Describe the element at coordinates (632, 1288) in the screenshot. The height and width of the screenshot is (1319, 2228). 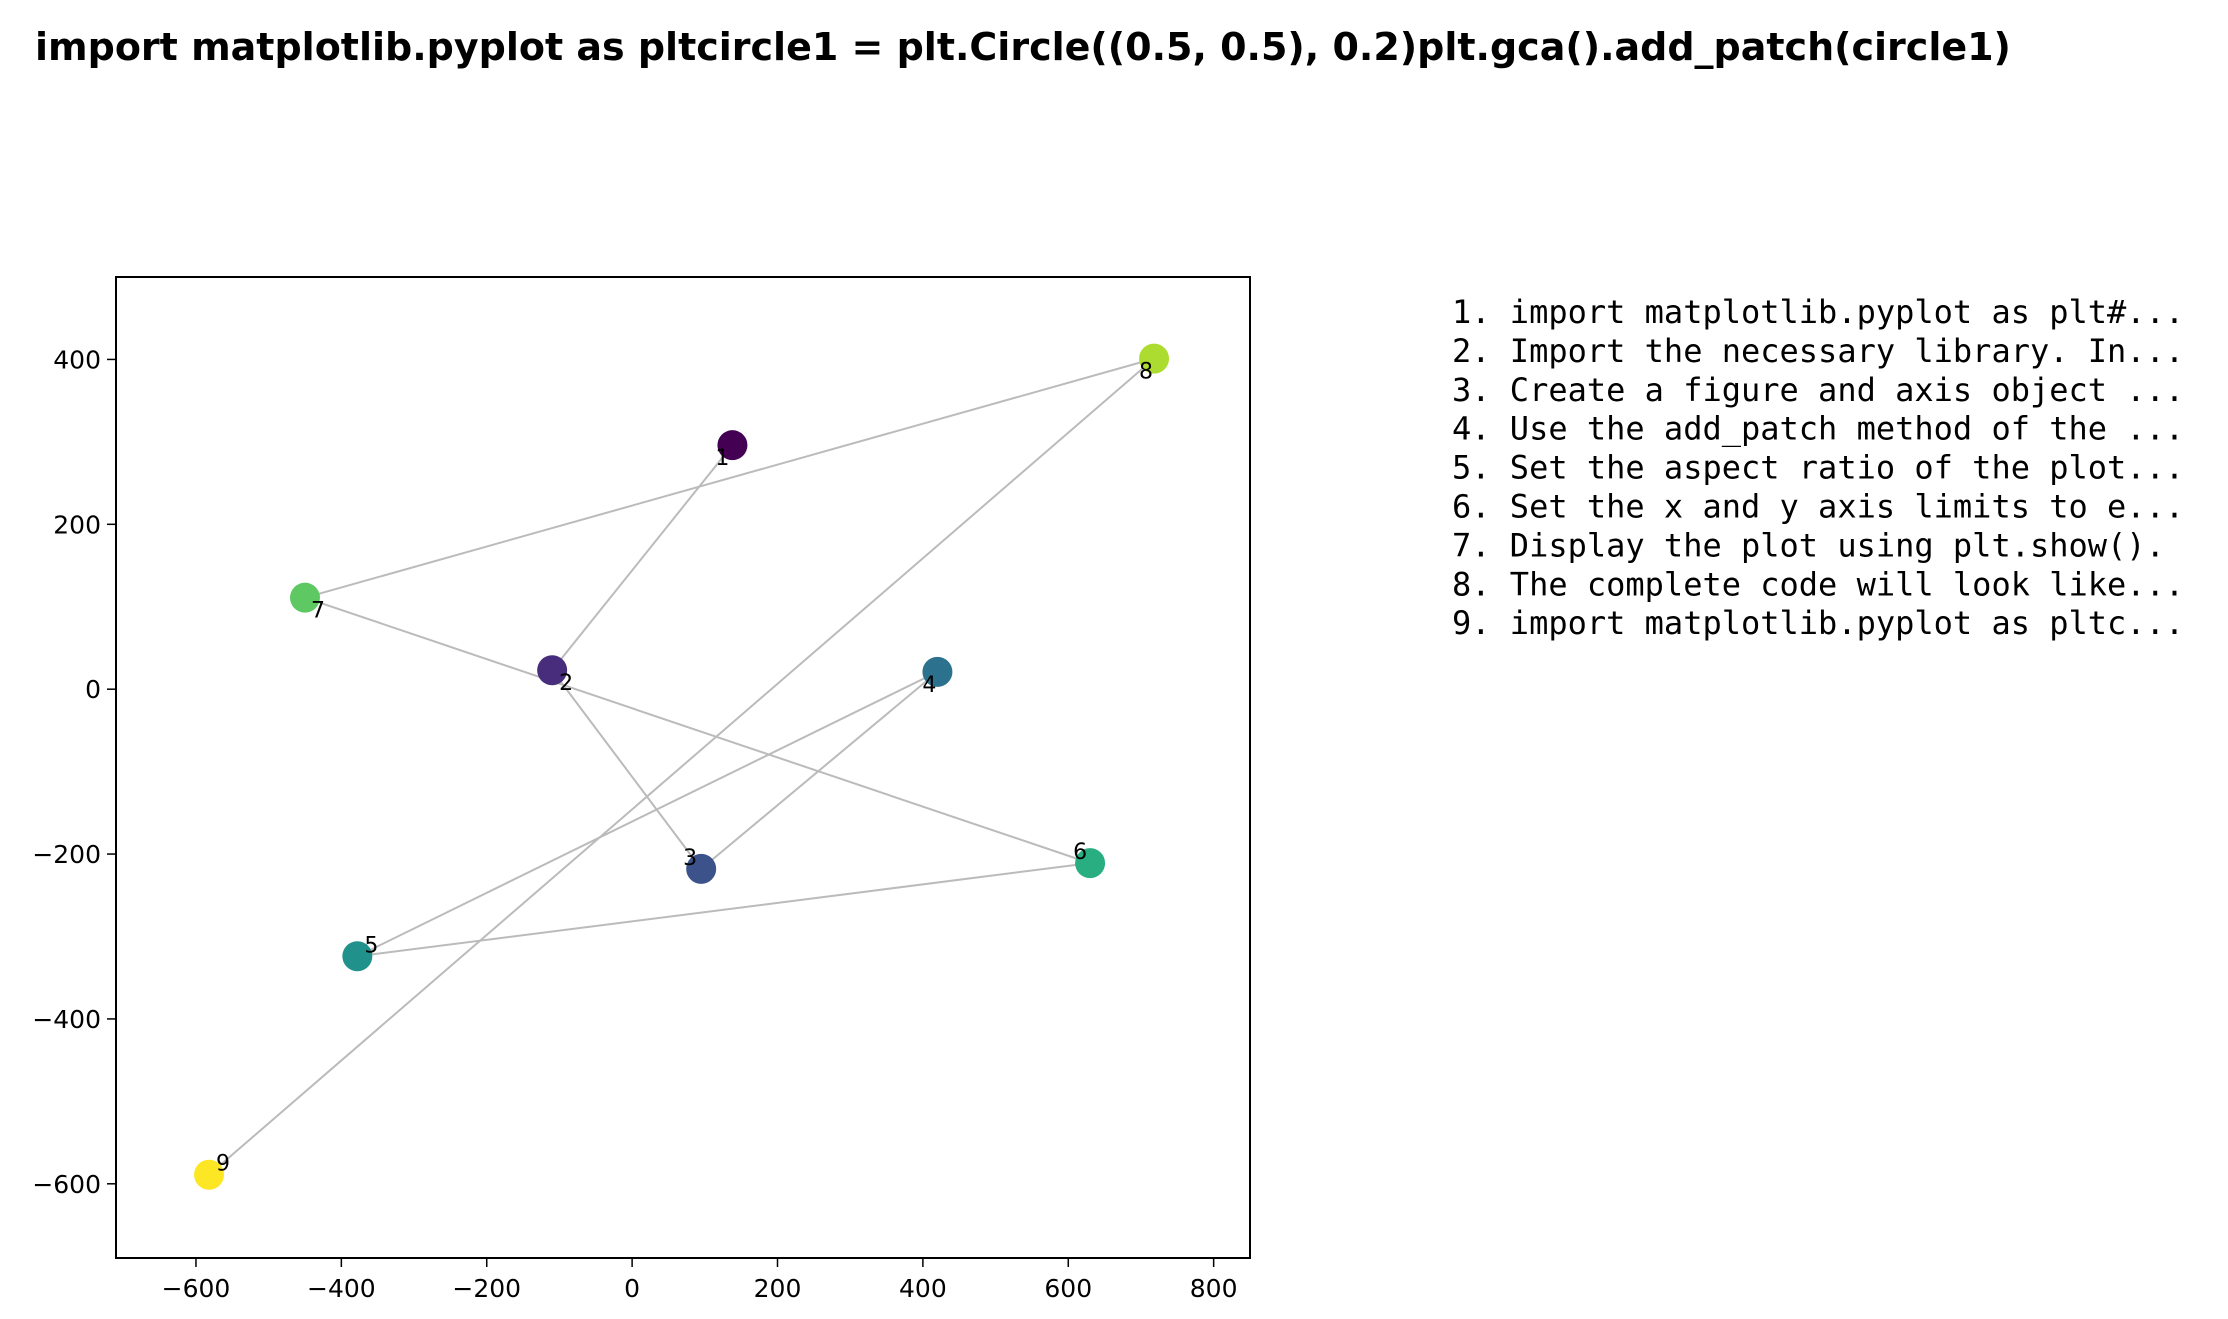
I see `x-tick-label: 0` at that location.